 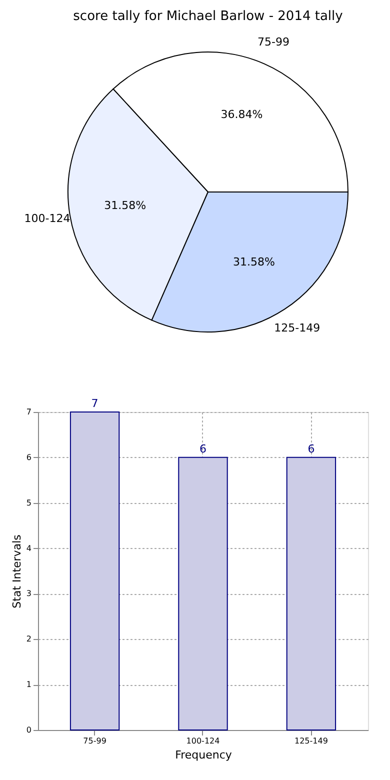 I want to click on chart-title: score tally for Michael Barlow - 2014 tally, so click(x=208, y=16).